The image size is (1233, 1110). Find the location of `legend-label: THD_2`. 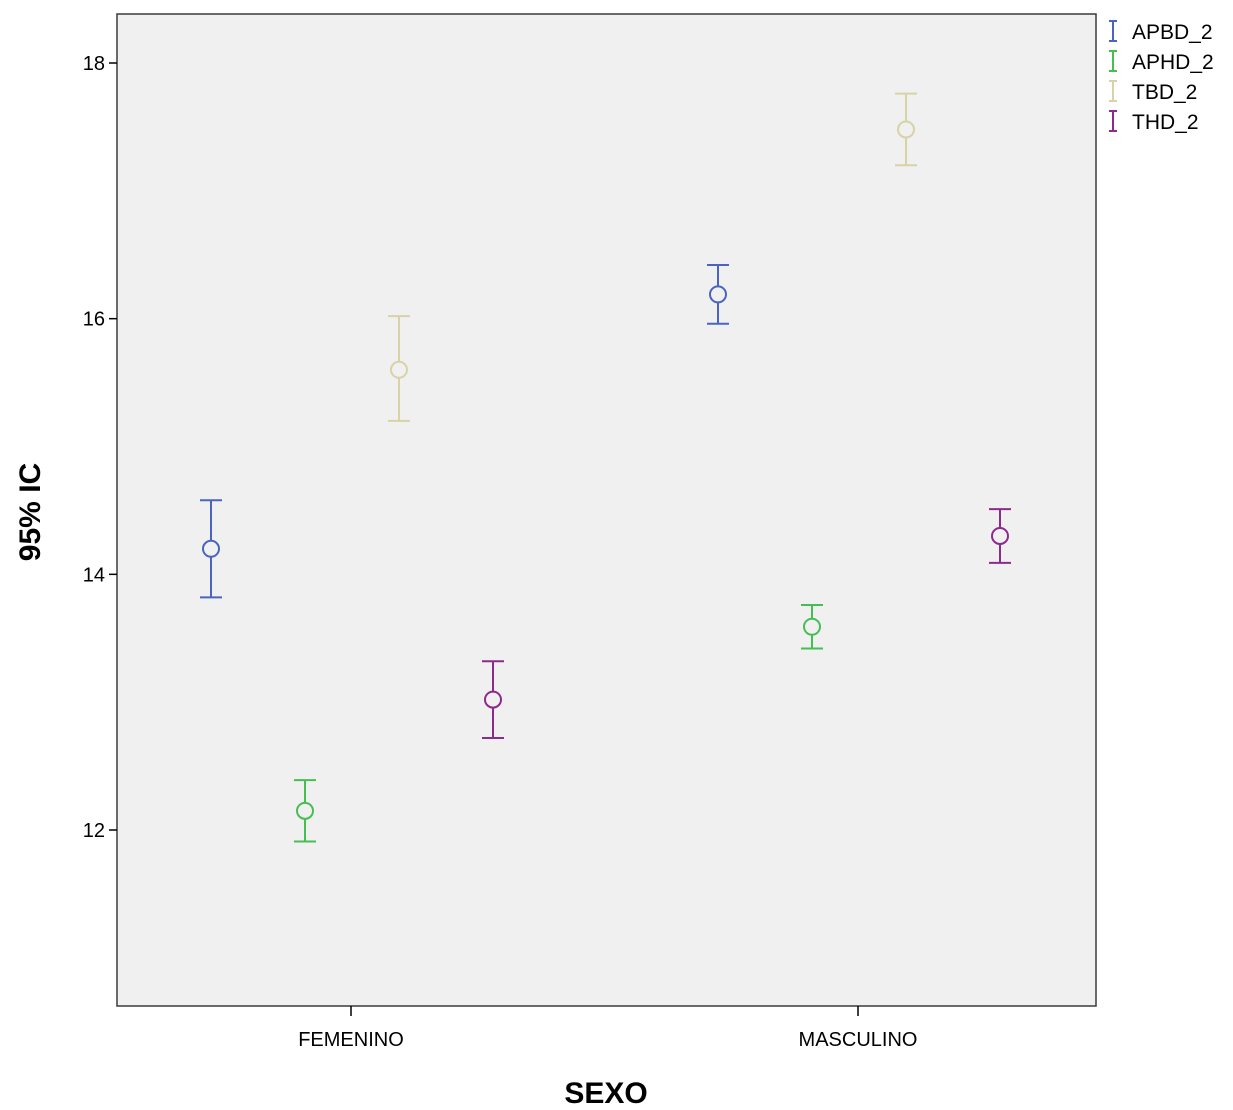

legend-label: THD_2 is located at coordinates (1165, 122).